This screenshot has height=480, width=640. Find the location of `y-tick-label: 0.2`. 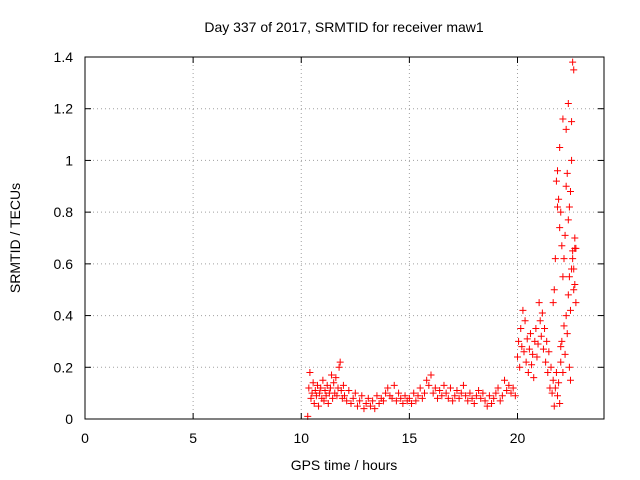

y-tick-label: 0.2 is located at coordinates (64, 367).